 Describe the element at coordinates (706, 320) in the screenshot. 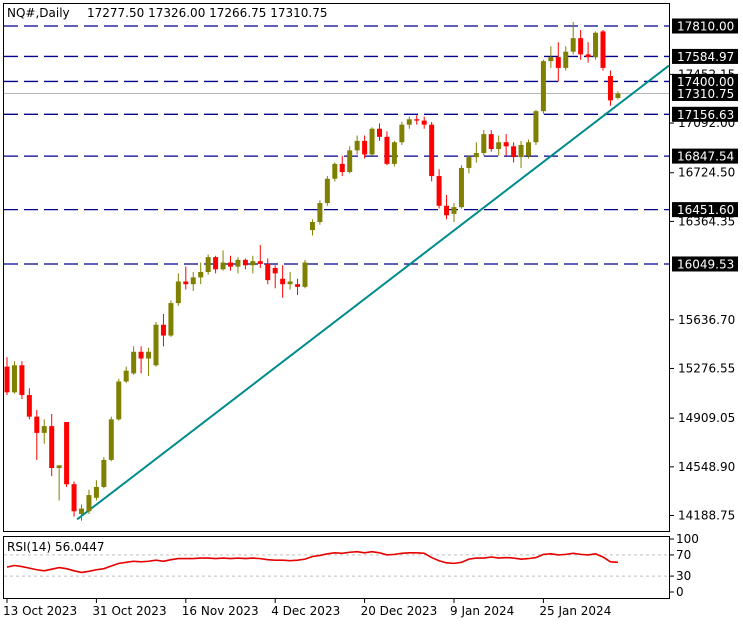

I see `y-tick-label: 15636.70` at that location.